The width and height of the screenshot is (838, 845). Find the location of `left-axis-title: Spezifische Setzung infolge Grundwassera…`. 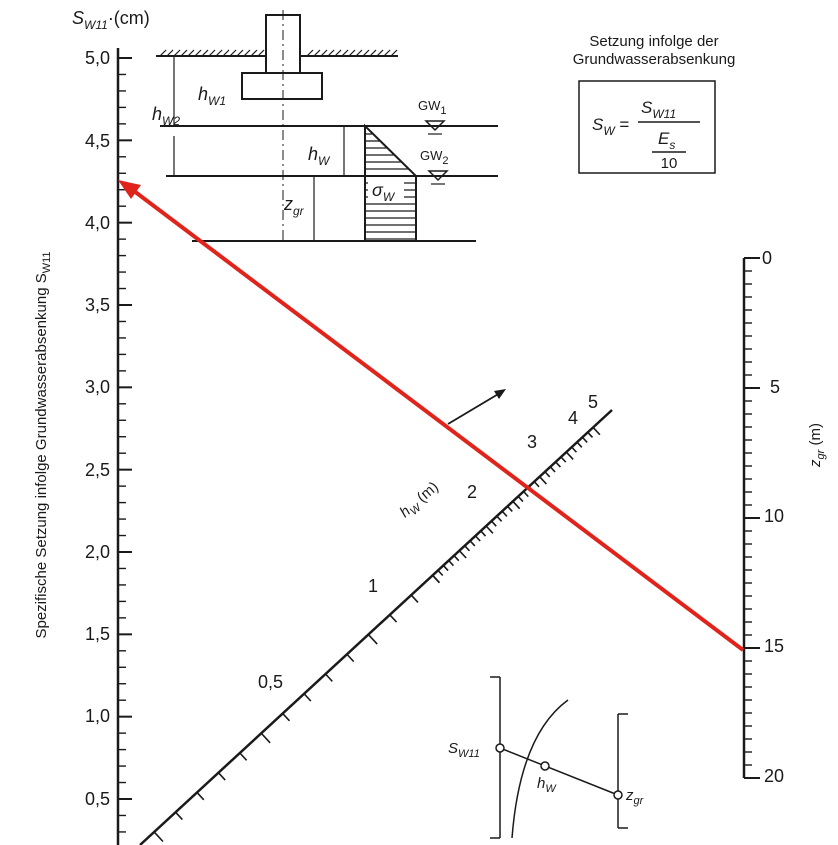

left-axis-title: Spezifische Setzung infolge Grundwassera… is located at coordinates (43, 444).